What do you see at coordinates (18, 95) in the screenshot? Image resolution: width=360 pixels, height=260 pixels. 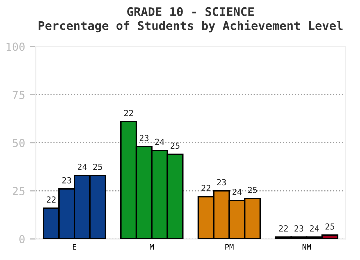 I see `y-tick-label: 75` at bounding box center [18, 95].